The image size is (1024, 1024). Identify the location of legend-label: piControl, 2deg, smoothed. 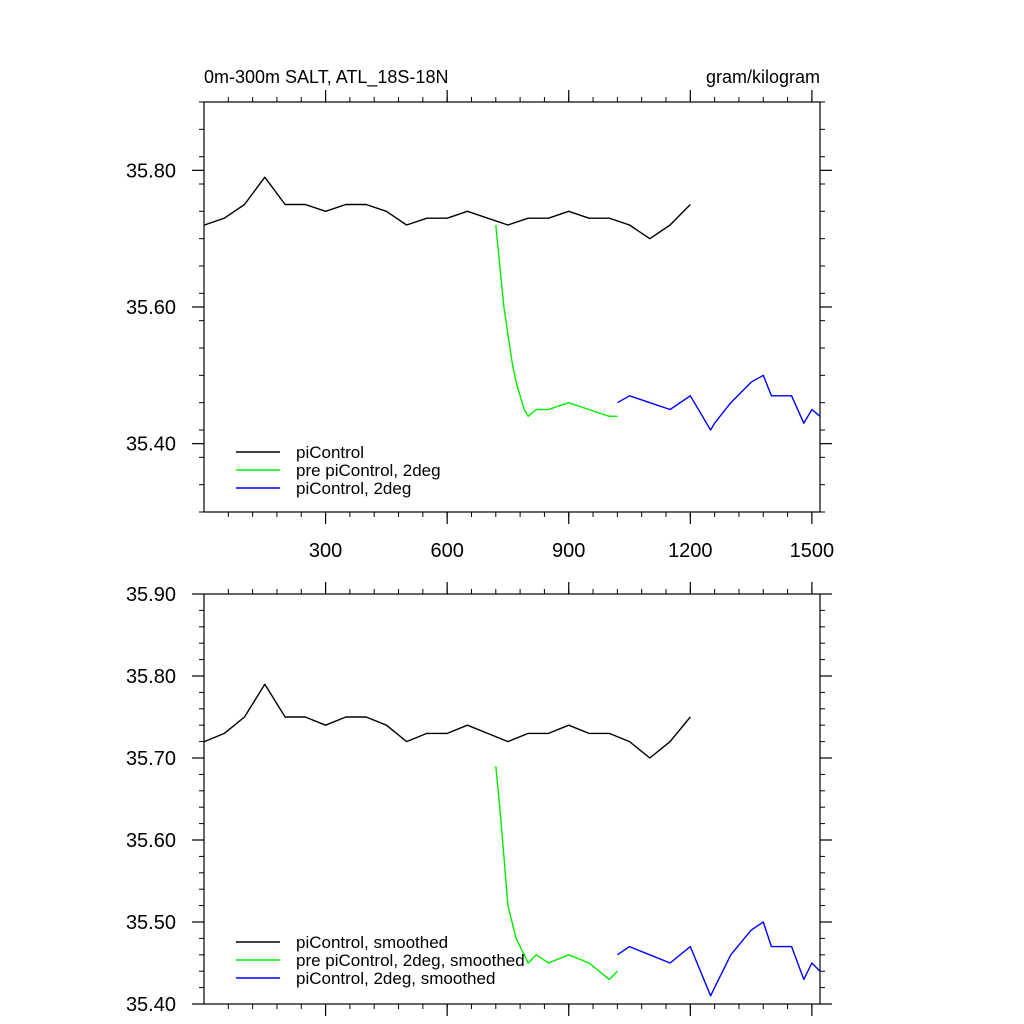
(395, 978).